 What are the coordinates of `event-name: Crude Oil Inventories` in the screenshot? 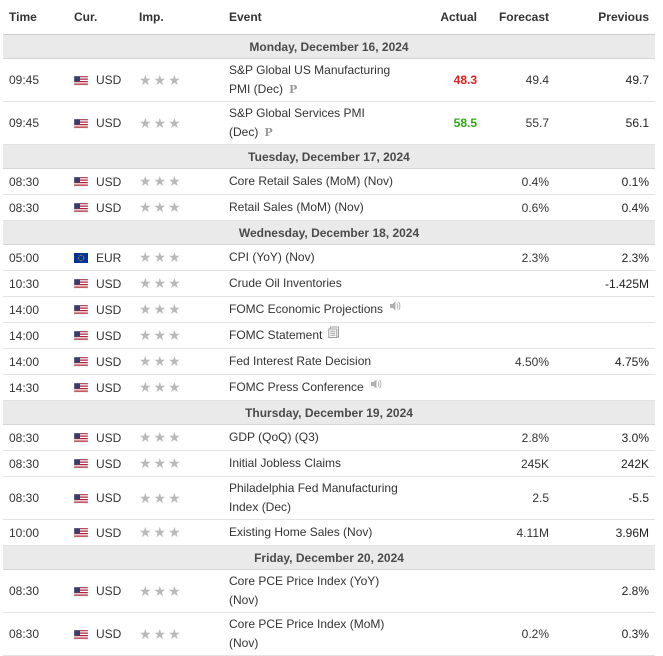 It's located at (285, 283).